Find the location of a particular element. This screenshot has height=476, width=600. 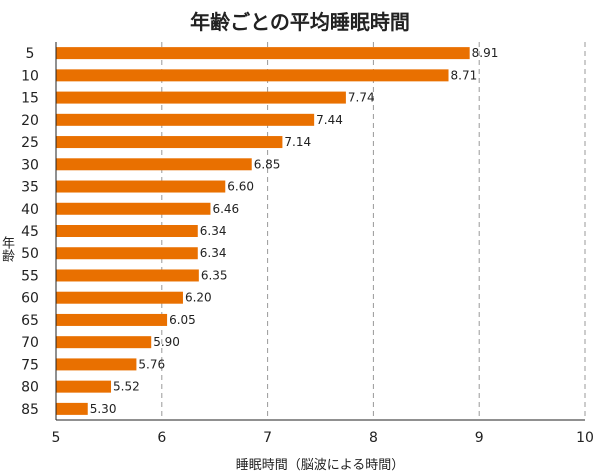

x-tick-label: 7 is located at coordinates (267, 438).